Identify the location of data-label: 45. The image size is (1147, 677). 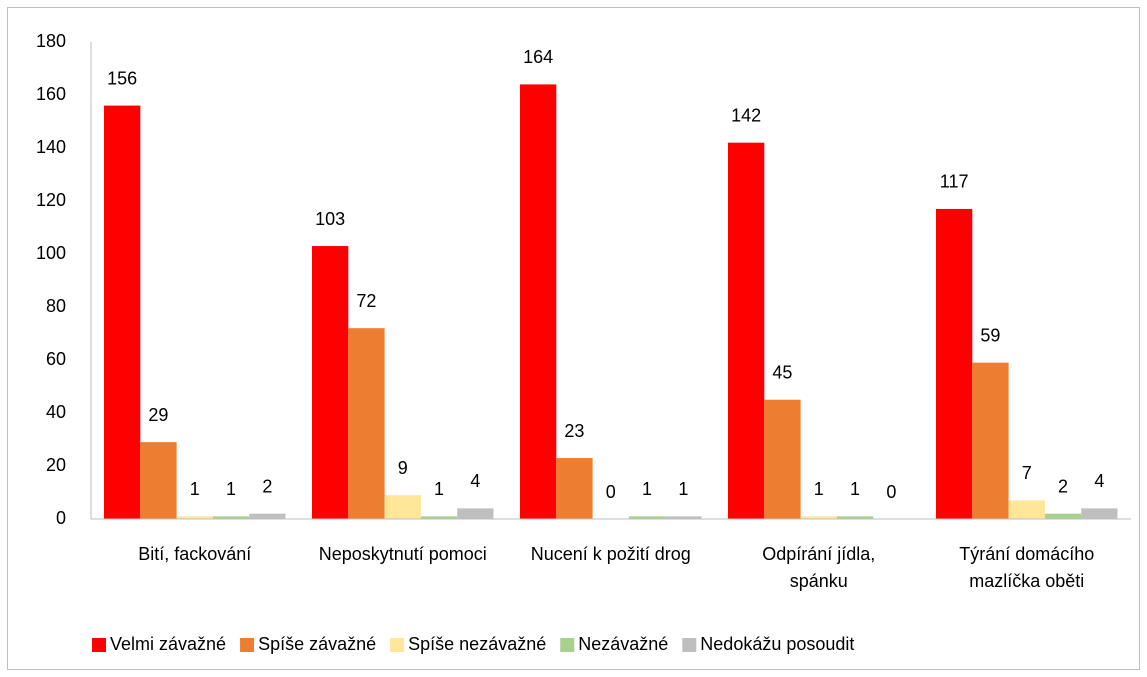
(782, 373).